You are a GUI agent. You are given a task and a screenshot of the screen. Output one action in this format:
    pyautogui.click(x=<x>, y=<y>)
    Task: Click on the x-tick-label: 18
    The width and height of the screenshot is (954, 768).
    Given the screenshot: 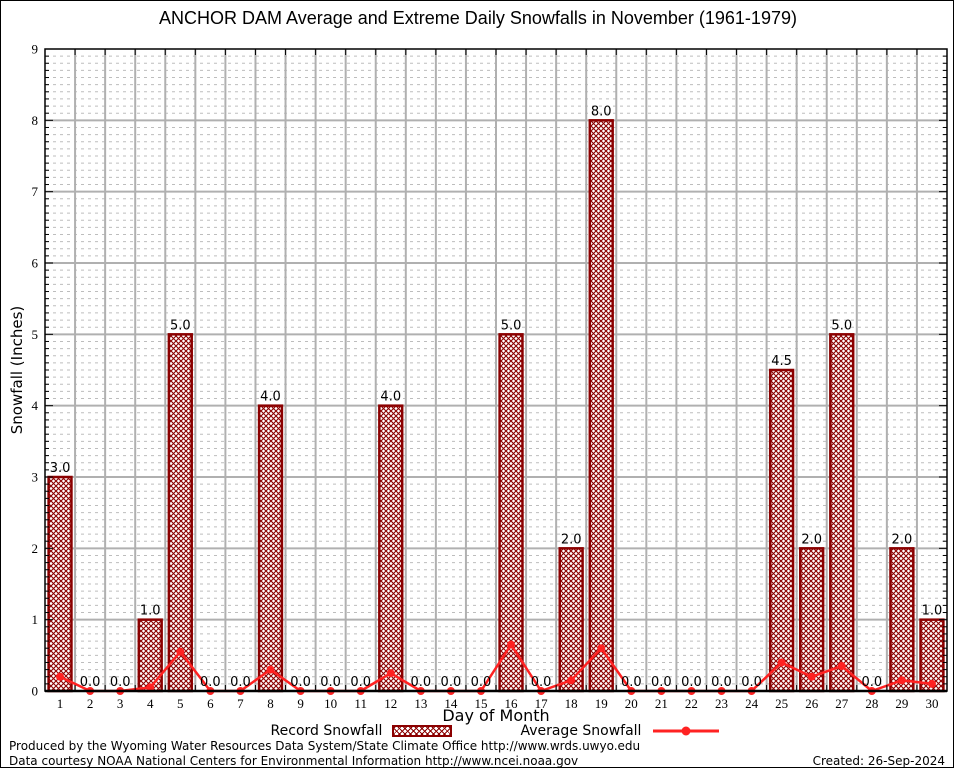 What is the action you would take?
    pyautogui.click(x=571, y=703)
    